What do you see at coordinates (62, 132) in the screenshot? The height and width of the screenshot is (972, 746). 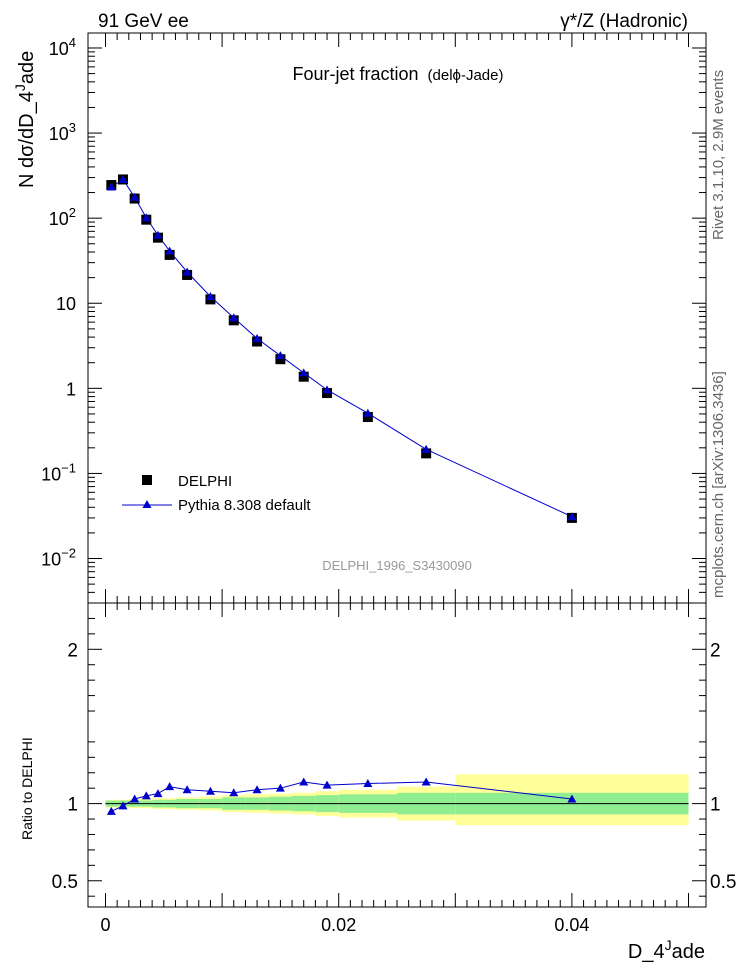 I see `y-tick-label: 10³` at bounding box center [62, 132].